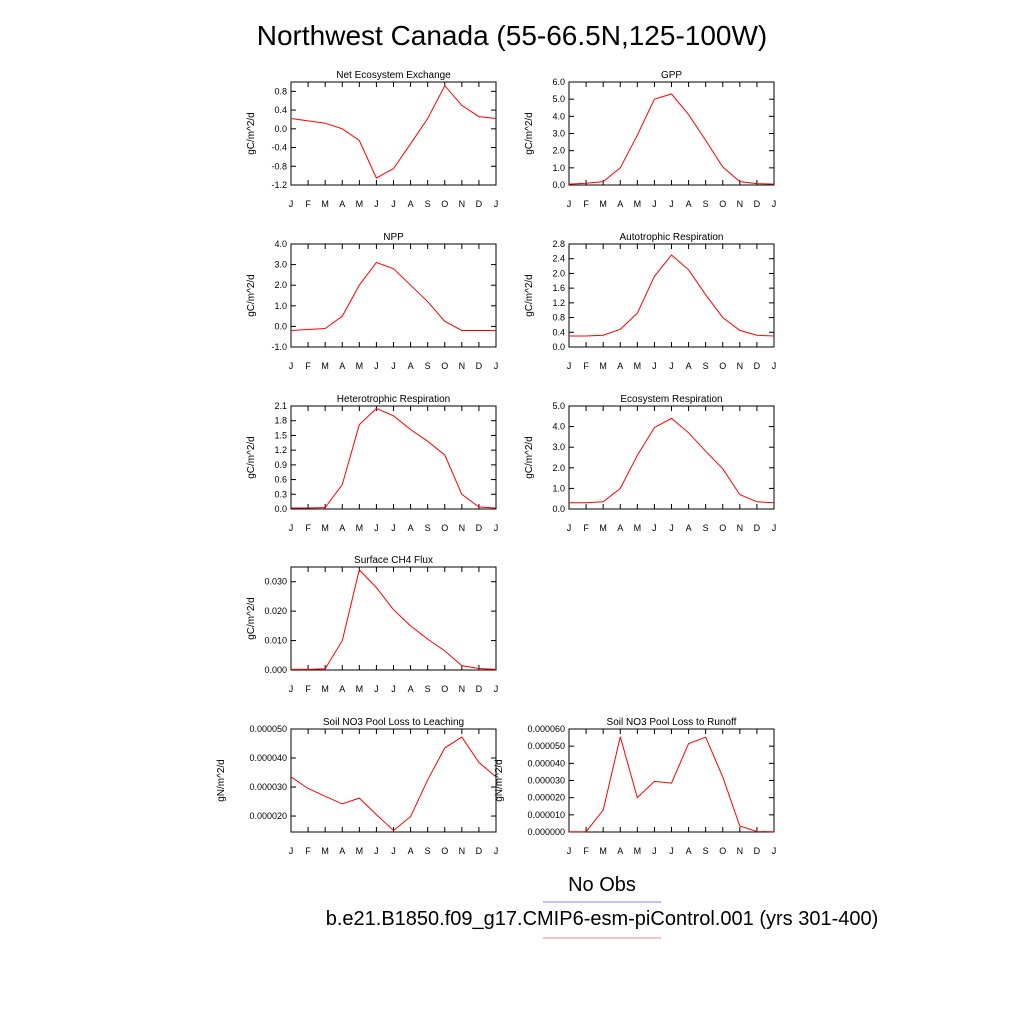 The height and width of the screenshot is (1024, 1024). Describe the element at coordinates (558, 447) in the screenshot. I see `y-tick-label: 3.0` at that location.